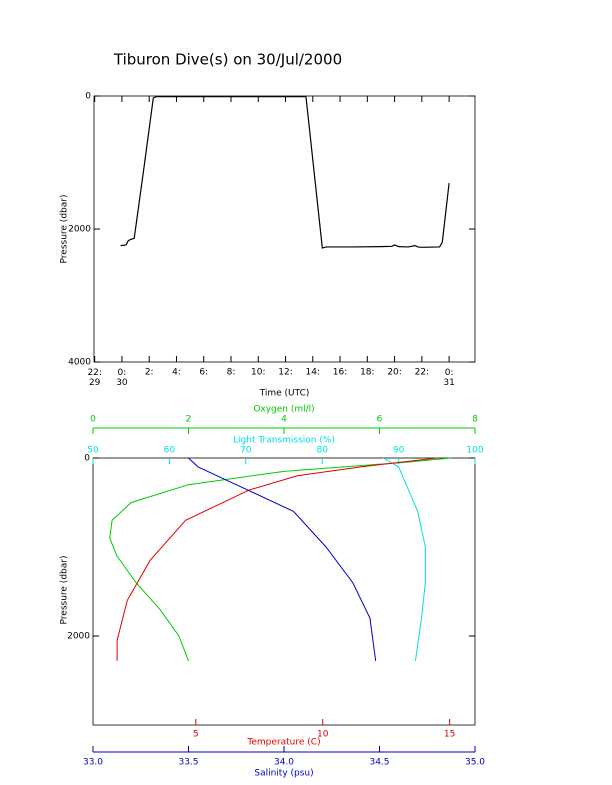 This screenshot has width=612, height=785. I want to click on x-tick-label: 8:, so click(231, 373).